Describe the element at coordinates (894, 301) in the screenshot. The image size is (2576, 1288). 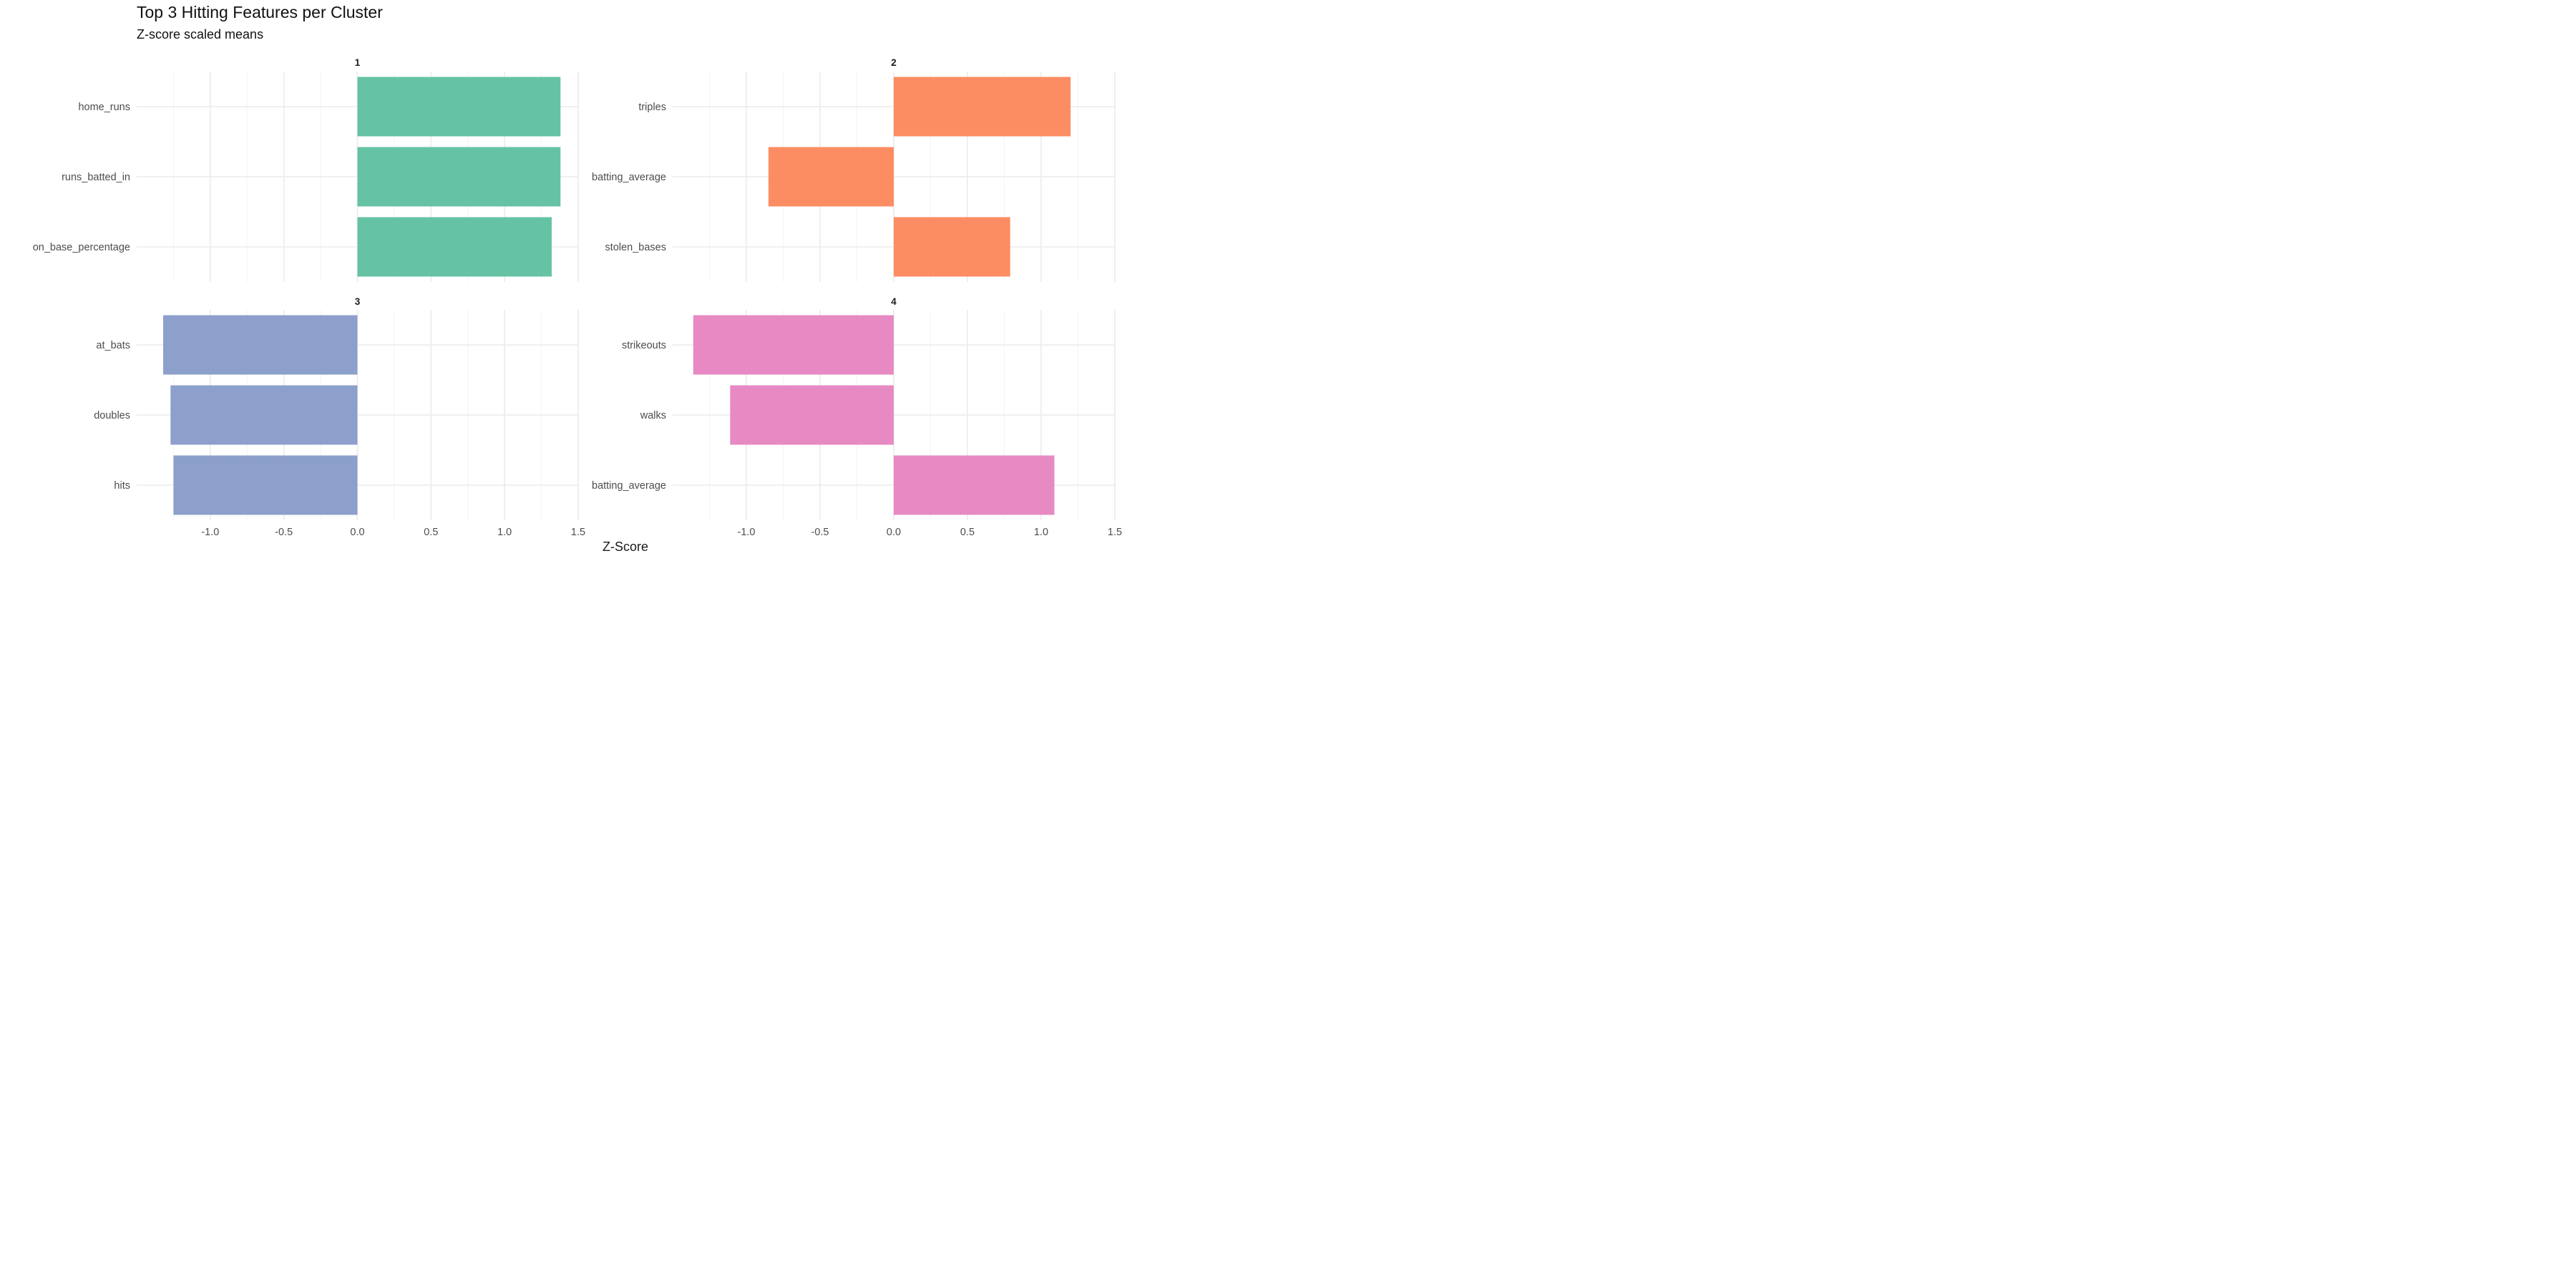
I see `facet-strip-label: 4` at that location.